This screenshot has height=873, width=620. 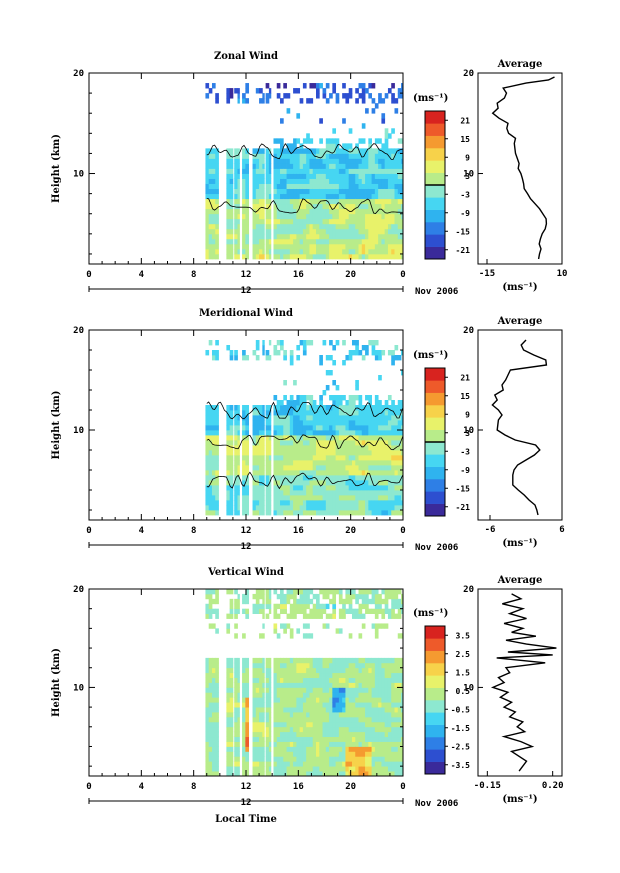 I want to click on date-day-label: 12, so click(x=246, y=291).